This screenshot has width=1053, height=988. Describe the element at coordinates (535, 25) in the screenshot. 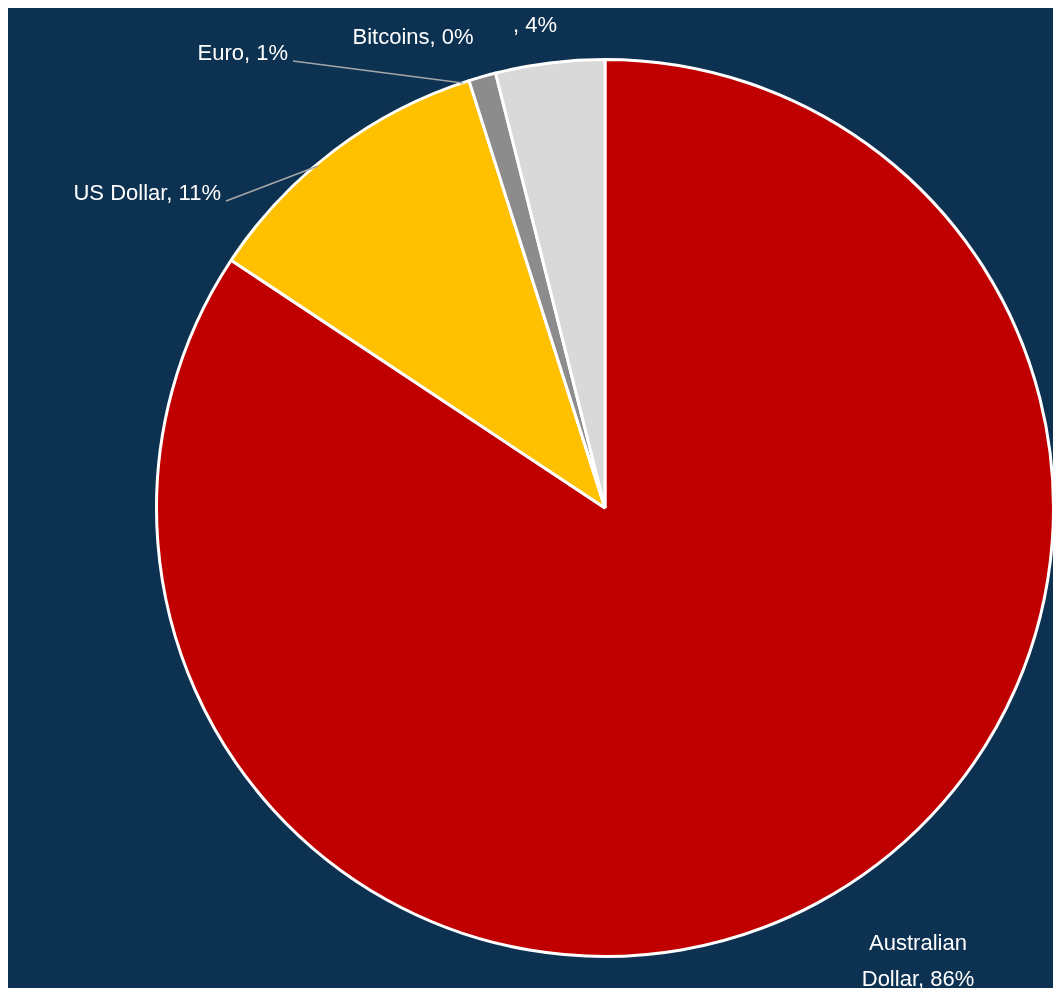

I see `data-label: , 4%` at that location.